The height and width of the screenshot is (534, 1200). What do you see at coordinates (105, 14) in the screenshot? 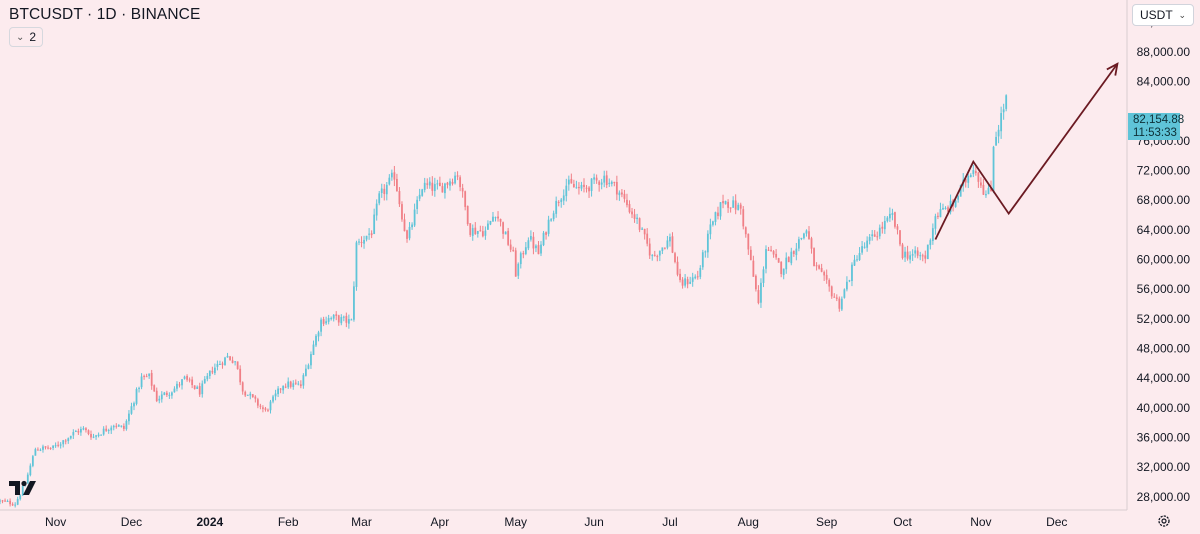
I see `symbol-title: BTCUSDT · 1D · BINANCE` at bounding box center [105, 14].